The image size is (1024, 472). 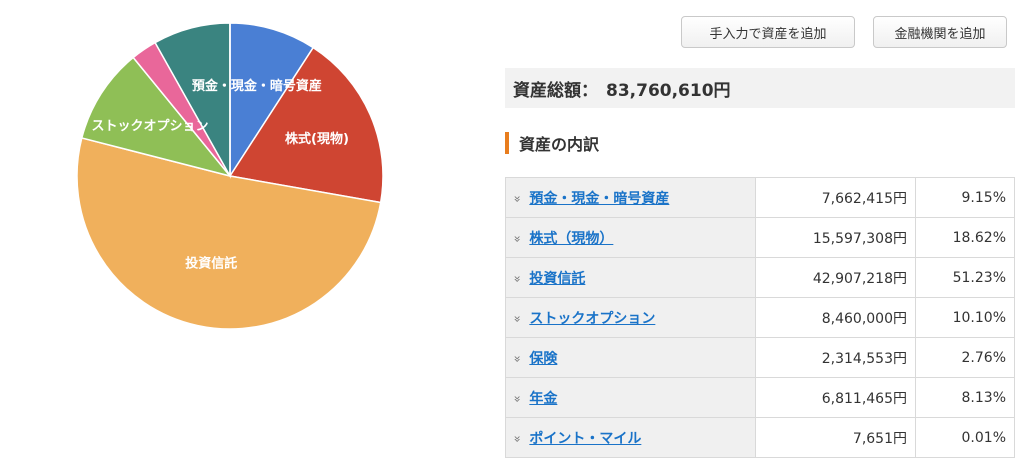 What do you see at coordinates (571, 238) in the screenshot?
I see `asset-name-link: 株式（現物）` at bounding box center [571, 238].